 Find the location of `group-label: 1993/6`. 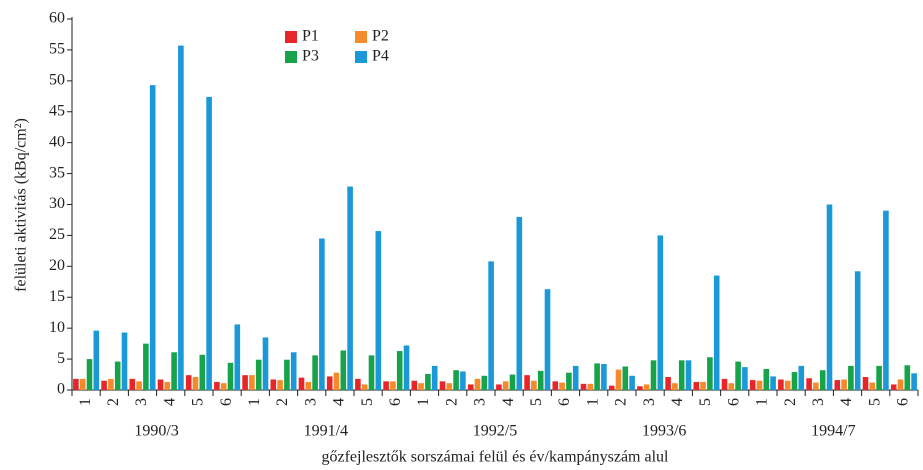

group-label: 1993/6 is located at coordinates (664, 431).